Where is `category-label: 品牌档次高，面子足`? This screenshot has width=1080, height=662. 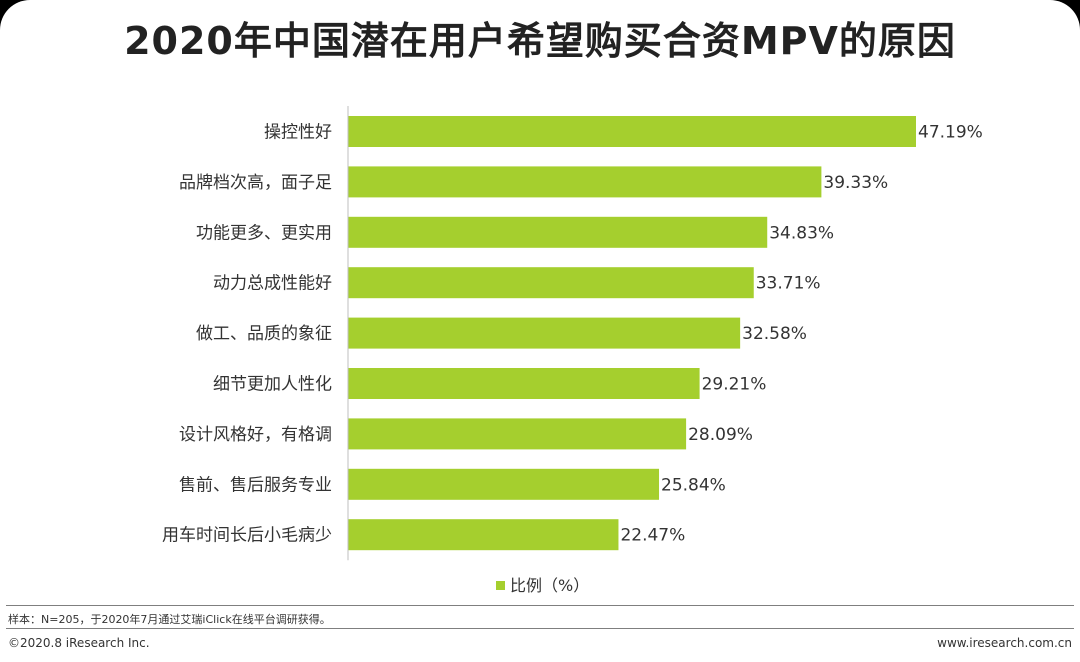 category-label: 品牌档次高，面子足 is located at coordinates (255, 183).